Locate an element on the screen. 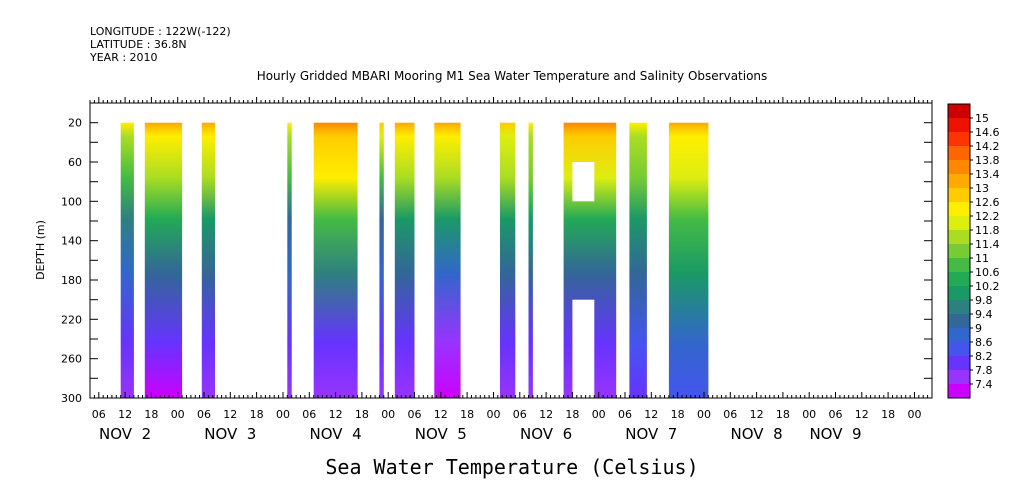 This screenshot has height=504, width=1009. colorbar-label: 13 is located at coordinates (982, 188).